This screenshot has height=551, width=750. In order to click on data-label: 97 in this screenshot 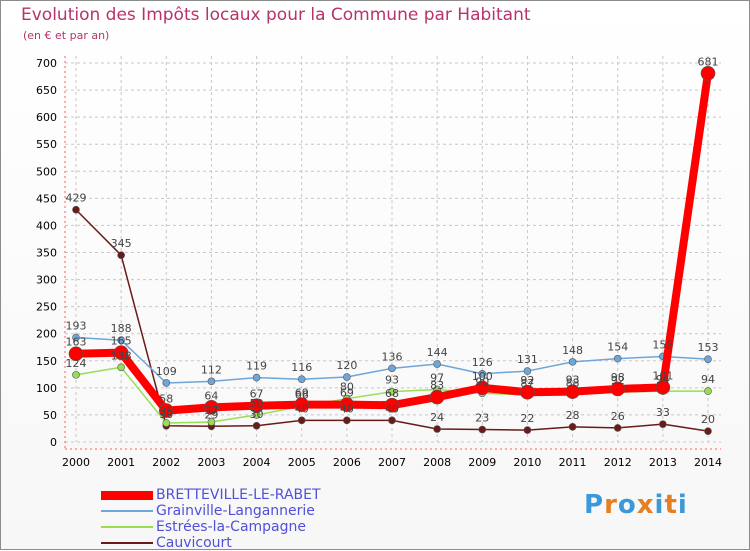, I will do `click(437, 377)`.